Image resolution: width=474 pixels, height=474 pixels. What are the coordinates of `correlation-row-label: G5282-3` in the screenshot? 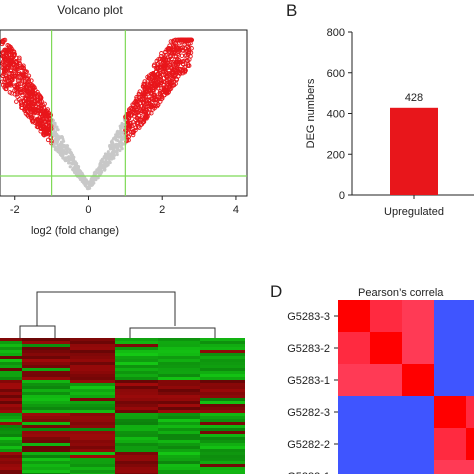 It's located at (308, 413).